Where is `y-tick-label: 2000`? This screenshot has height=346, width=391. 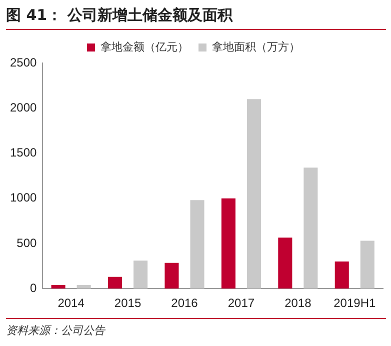 y-tick-label: 2000 is located at coordinates (24, 107).